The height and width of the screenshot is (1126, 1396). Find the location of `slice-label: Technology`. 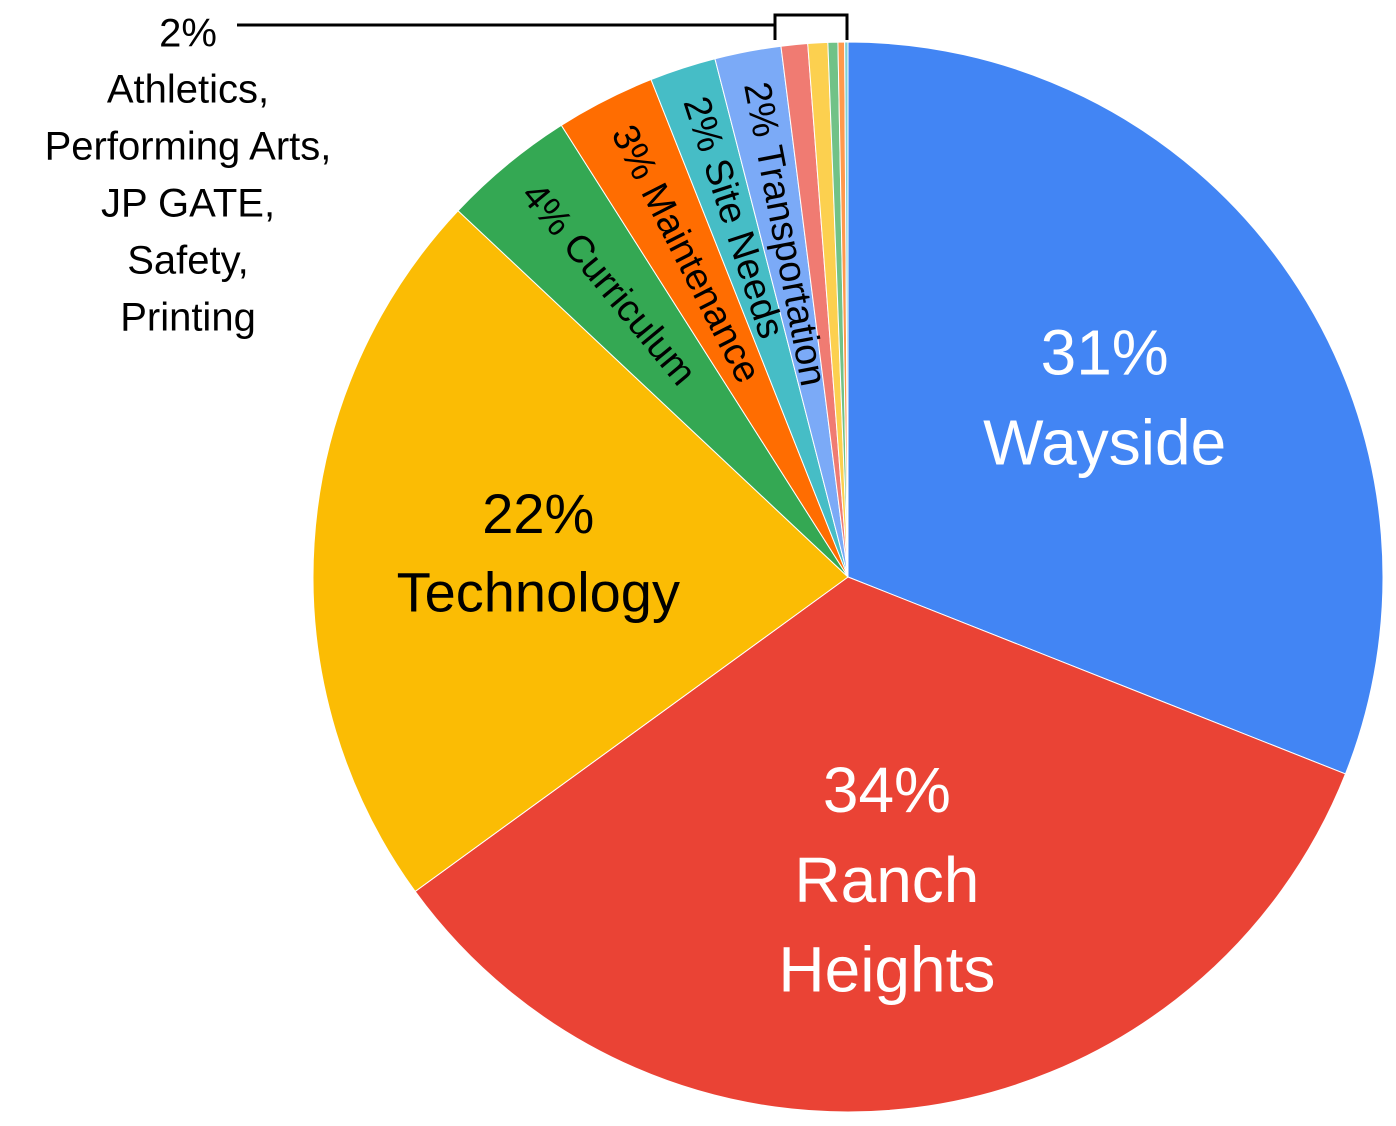

slice-label: Technology is located at coordinates (538, 592).